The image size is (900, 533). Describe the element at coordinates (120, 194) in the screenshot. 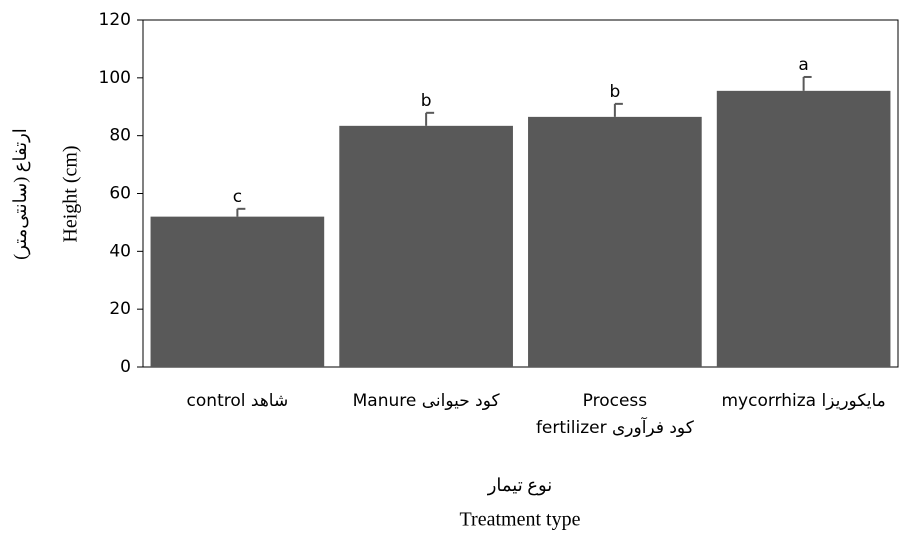

I see `y-tick-label: 60` at that location.